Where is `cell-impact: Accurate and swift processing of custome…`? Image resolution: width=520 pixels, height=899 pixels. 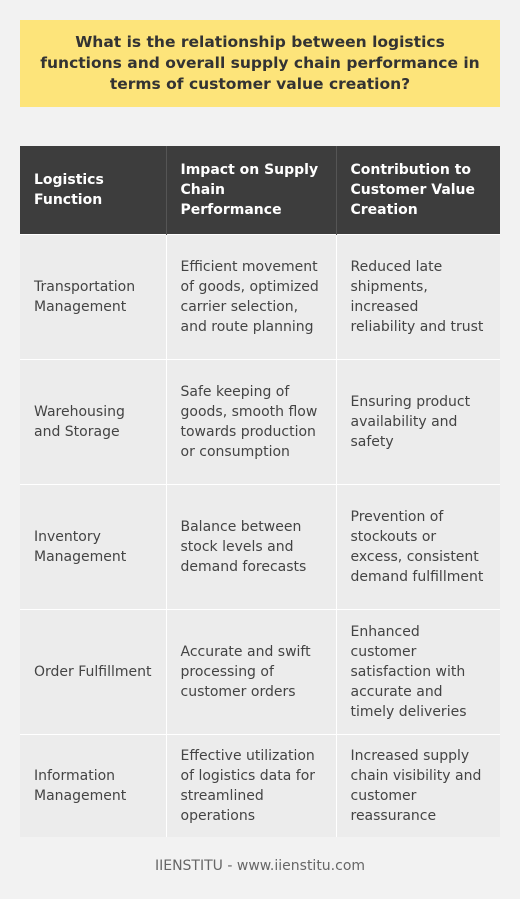
cell-impact: Accurate and swift processing of custome… is located at coordinates (250, 671).